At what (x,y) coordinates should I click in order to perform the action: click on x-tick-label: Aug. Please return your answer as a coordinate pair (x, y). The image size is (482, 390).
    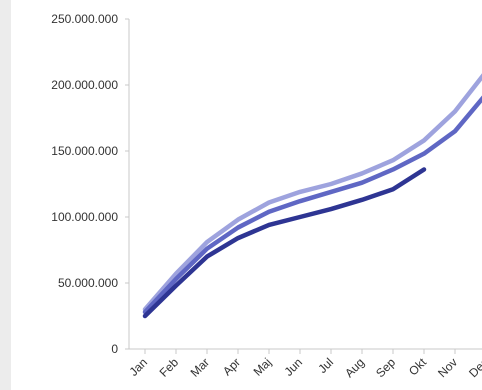
    Looking at the image, I should click on (354, 367).